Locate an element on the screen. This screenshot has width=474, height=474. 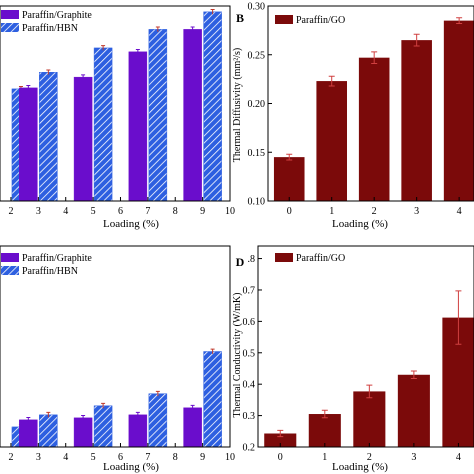
panel-c-xtick-label: 2 is located at coordinates (10, 457).